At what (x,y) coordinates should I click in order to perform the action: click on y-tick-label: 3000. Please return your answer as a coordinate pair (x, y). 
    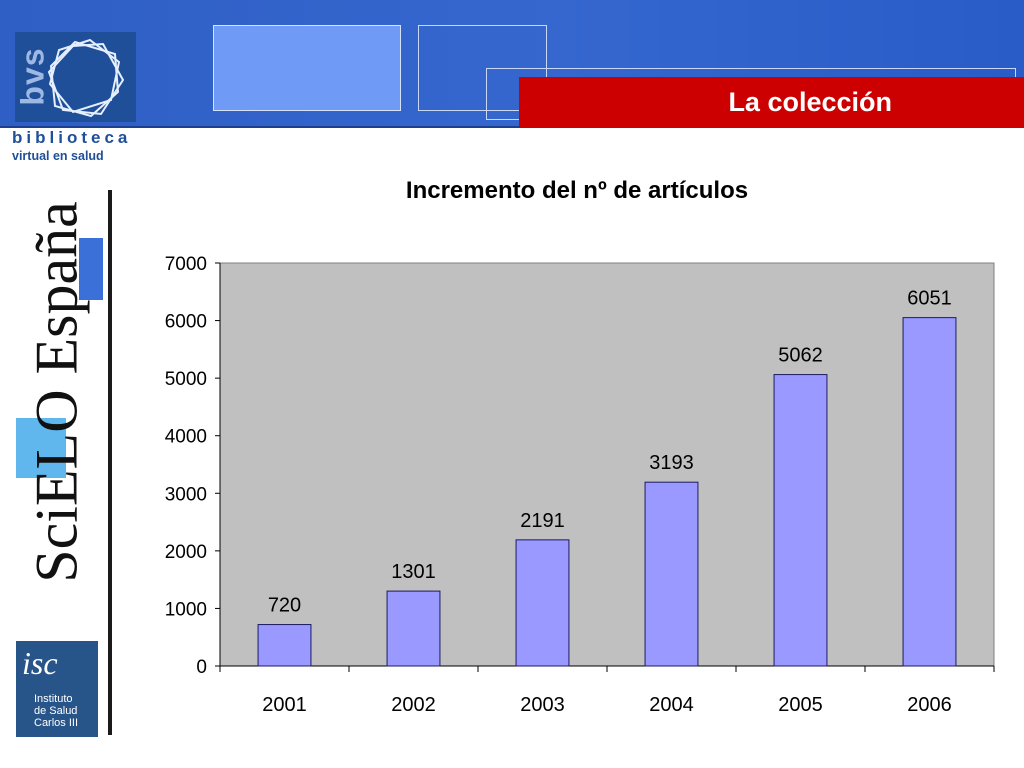
    Looking at the image, I should click on (186, 494).